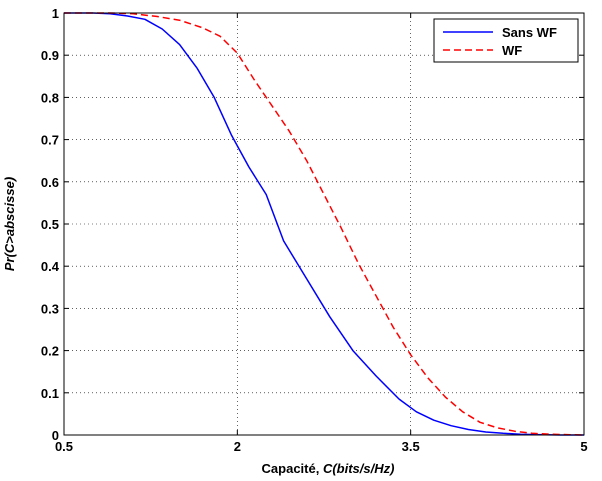  I want to click on y-tick-label: 0.5, so click(50, 224).